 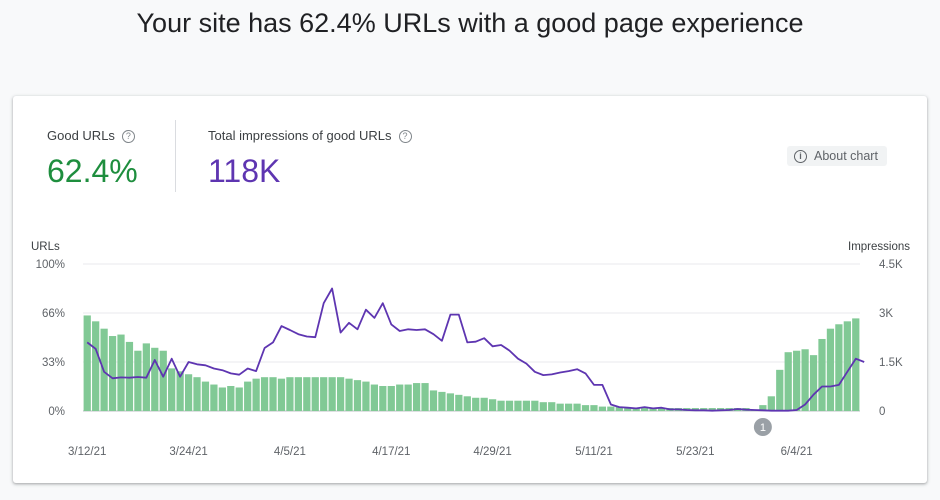 I want to click on right-tick-label: 1.5K, so click(x=891, y=363).